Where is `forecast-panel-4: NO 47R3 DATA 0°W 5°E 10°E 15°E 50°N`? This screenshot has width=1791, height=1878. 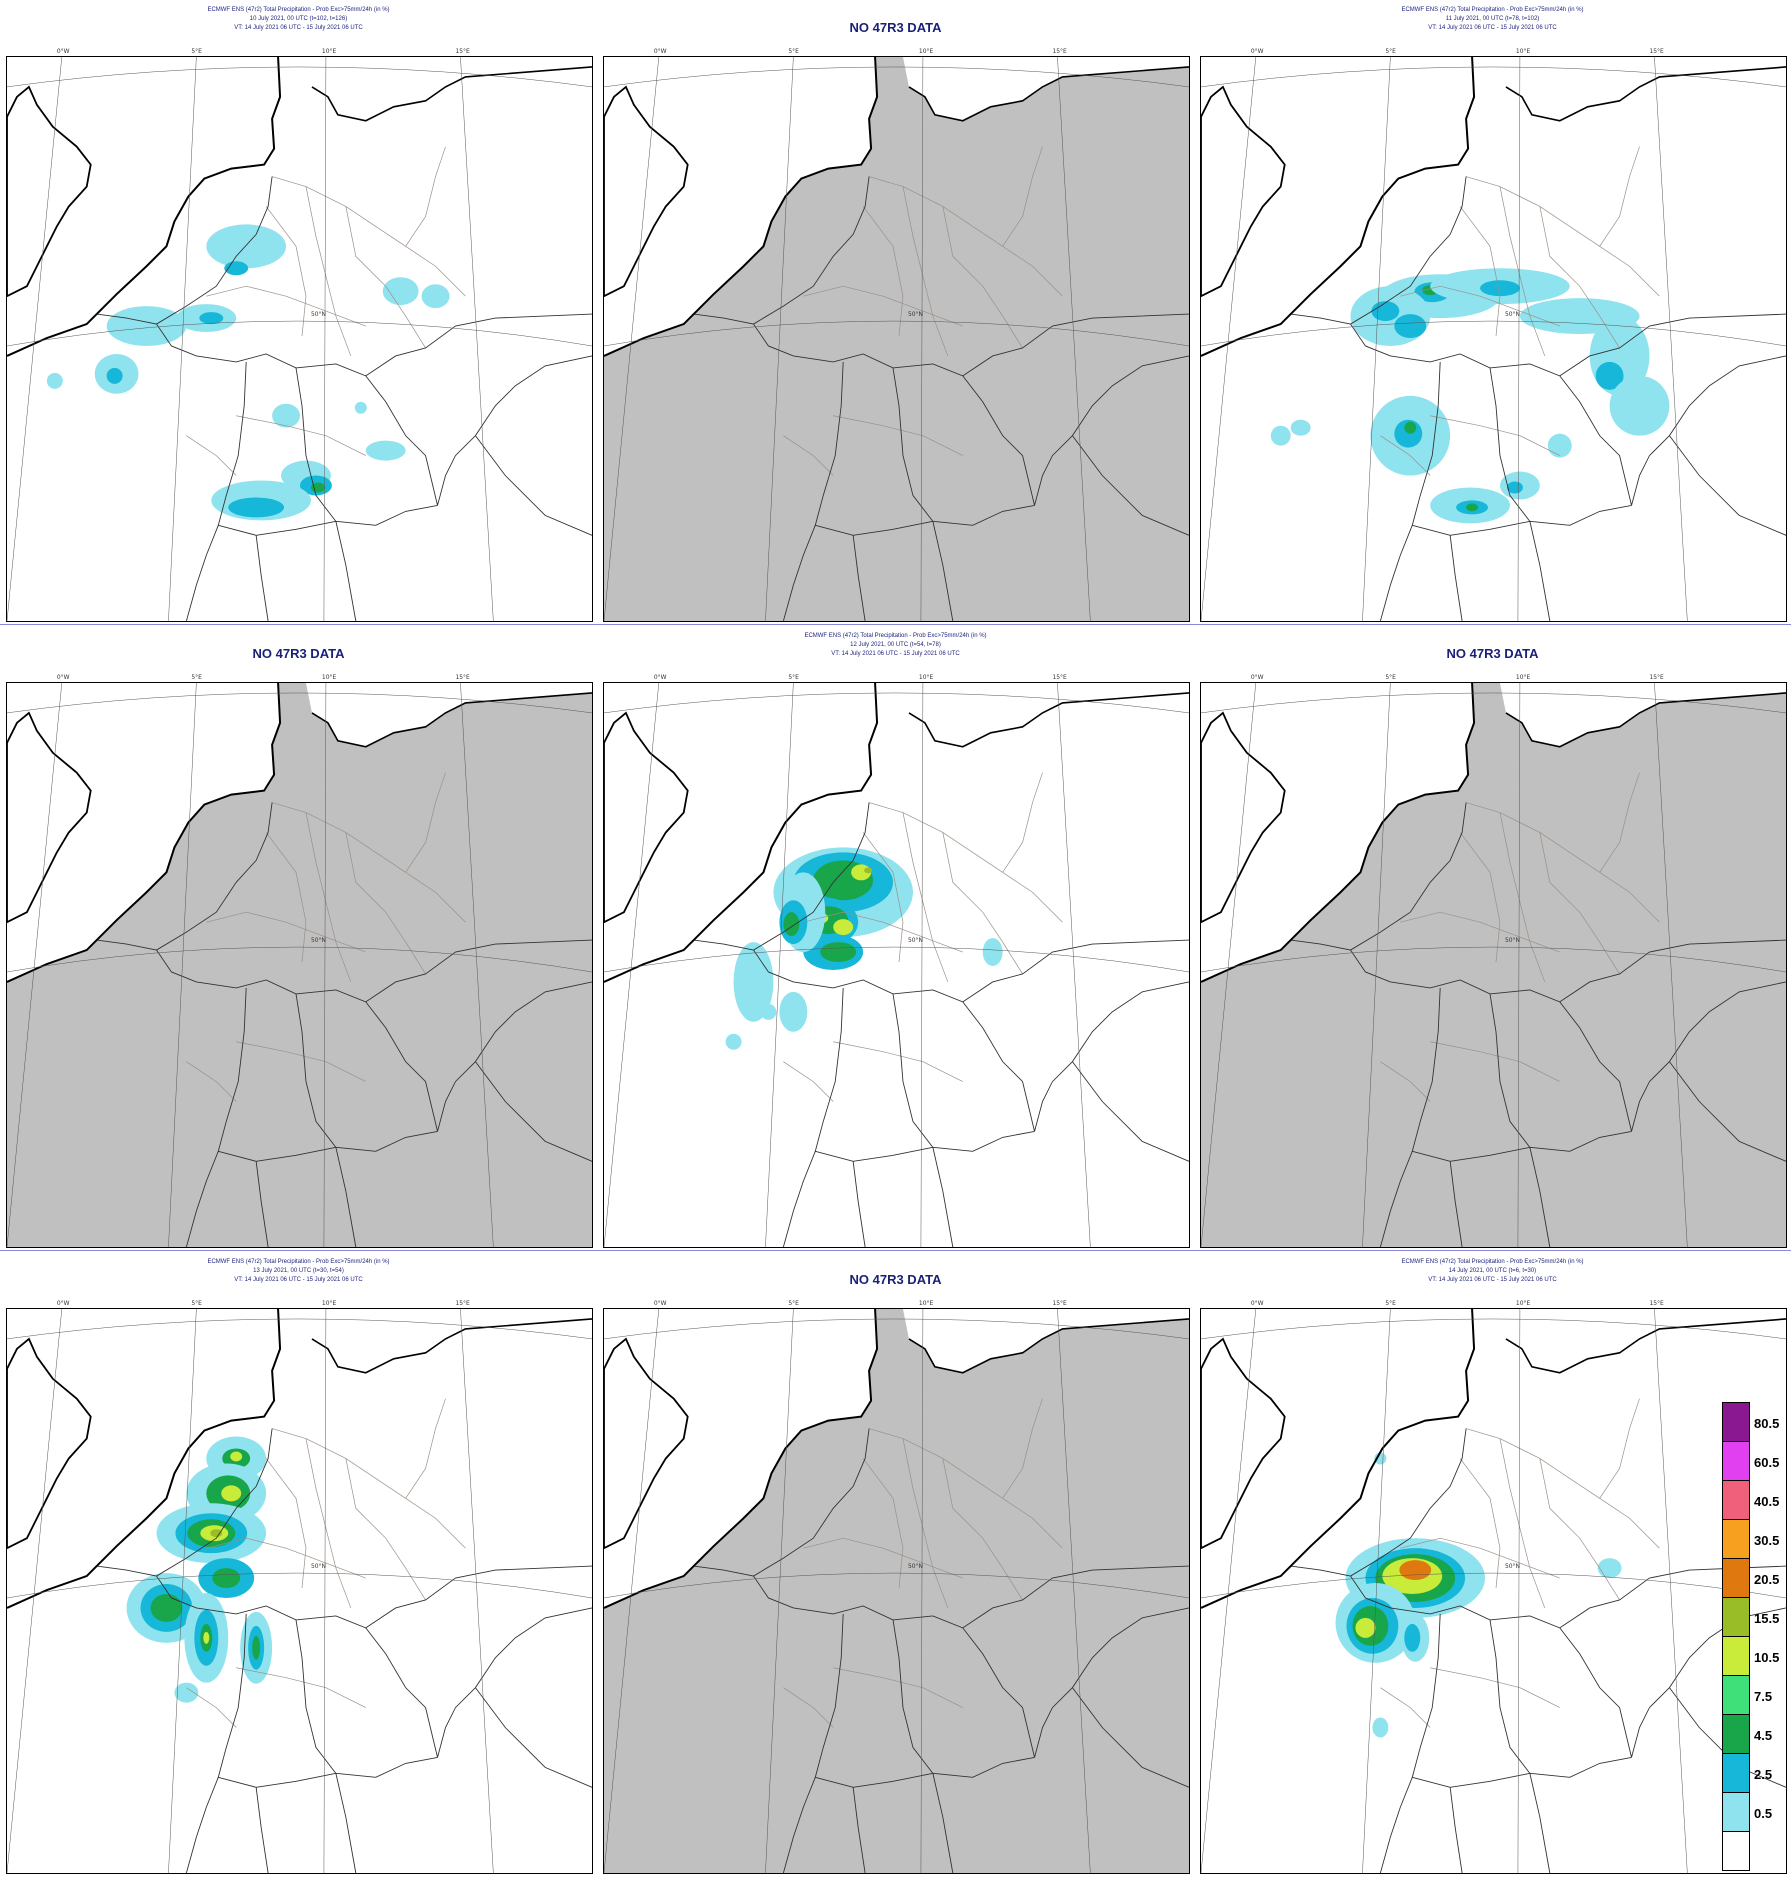 forecast-panel-4: NO 47R3 DATA 0°W 5°E 10°E 15°E 50°N is located at coordinates (298, 939).